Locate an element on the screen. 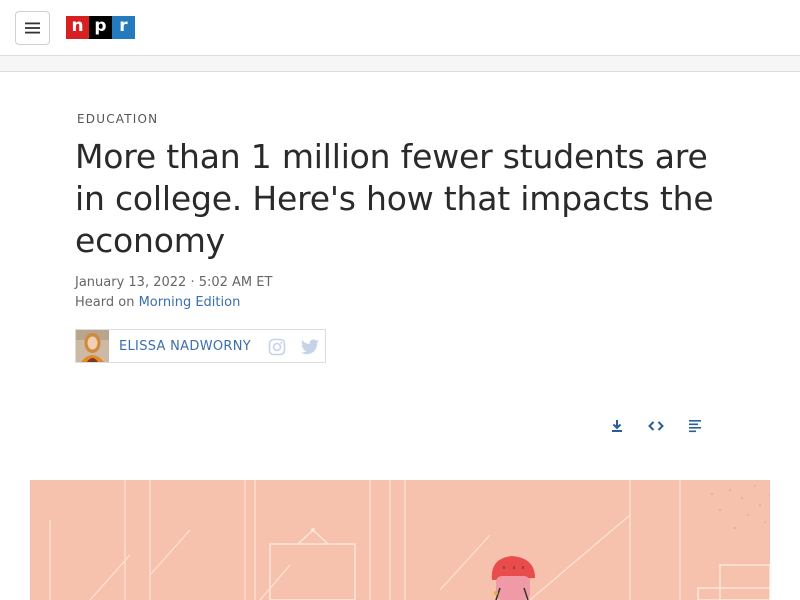 The width and height of the screenshot is (800, 600). logo-letter-r: r is located at coordinates (123, 27).